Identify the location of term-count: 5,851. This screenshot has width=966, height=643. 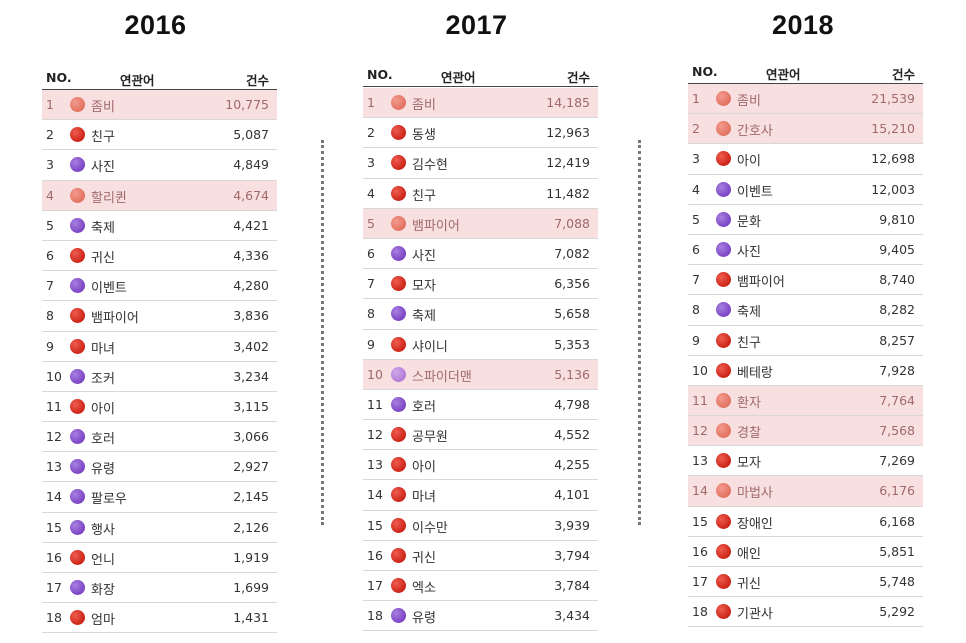
(897, 551).